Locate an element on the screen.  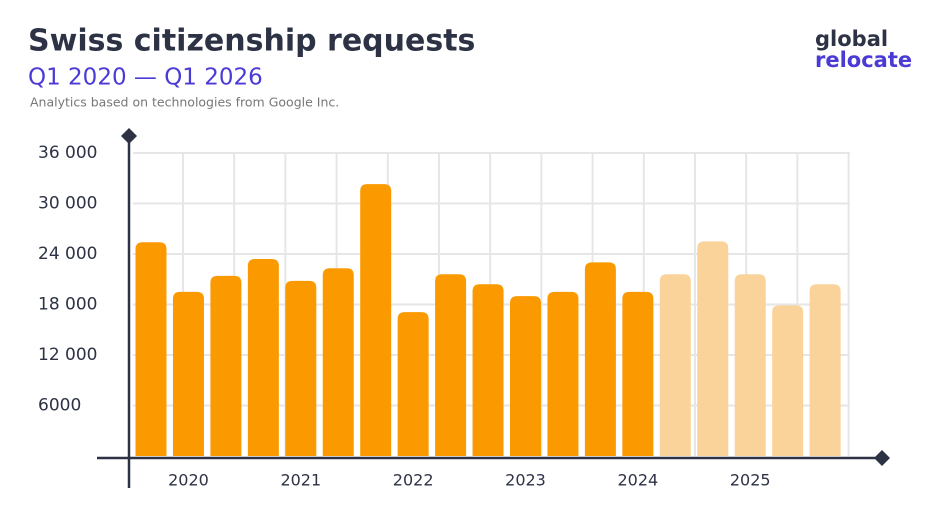
y-tick-label: 36 000 is located at coordinates (67, 153).